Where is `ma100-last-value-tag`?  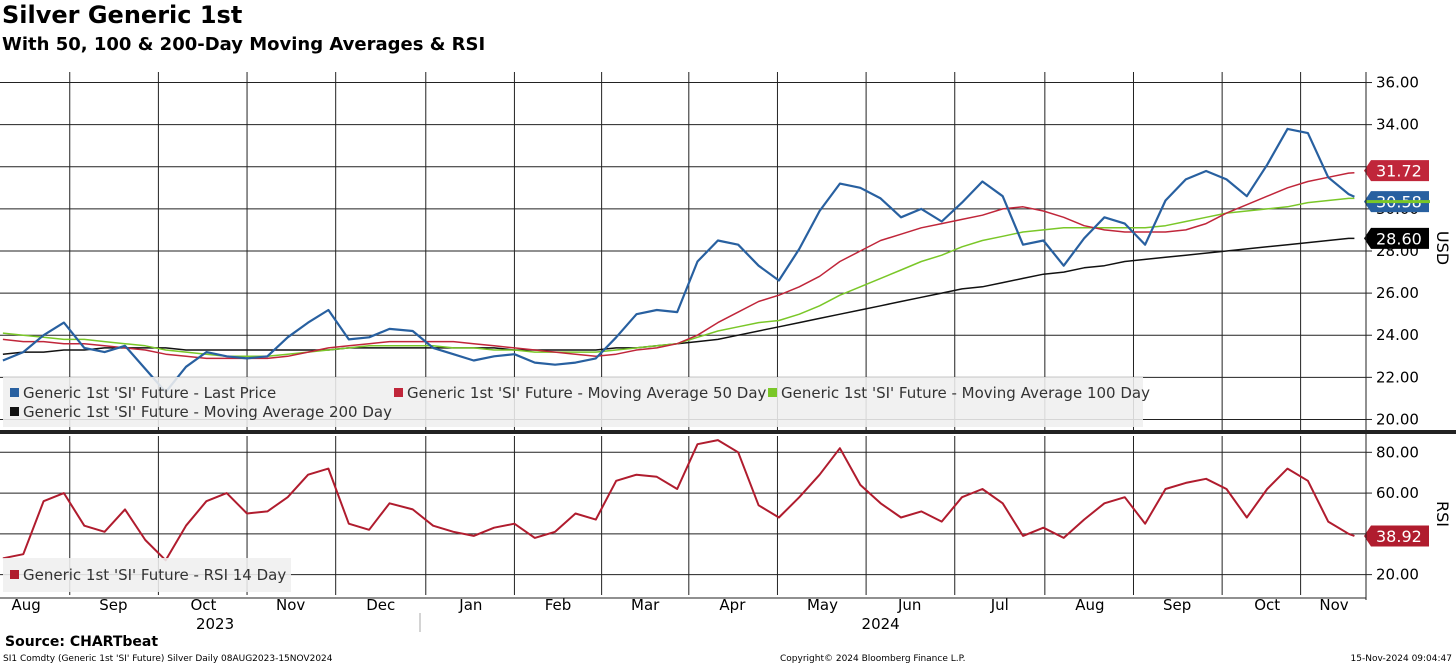
ma100-last-value-tag is located at coordinates (1398, 202).